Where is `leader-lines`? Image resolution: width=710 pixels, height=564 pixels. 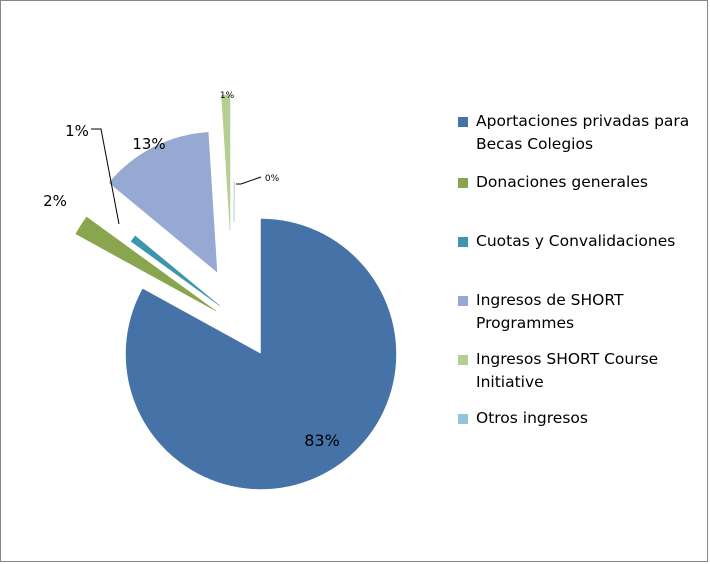
leader-lines is located at coordinates (176, 176).